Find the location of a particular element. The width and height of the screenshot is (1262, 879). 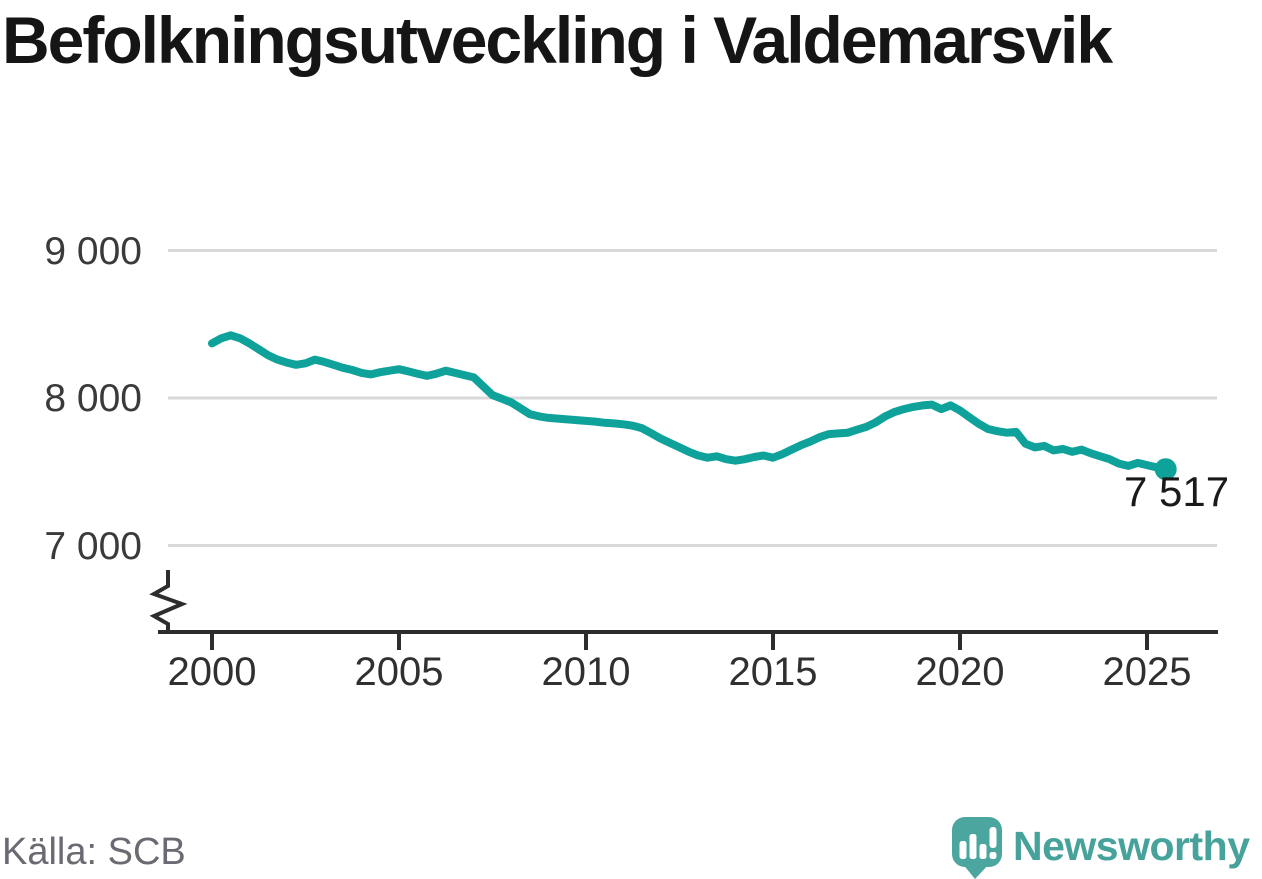

y-axis-tick-label: 8 000 is located at coordinates (93, 398).